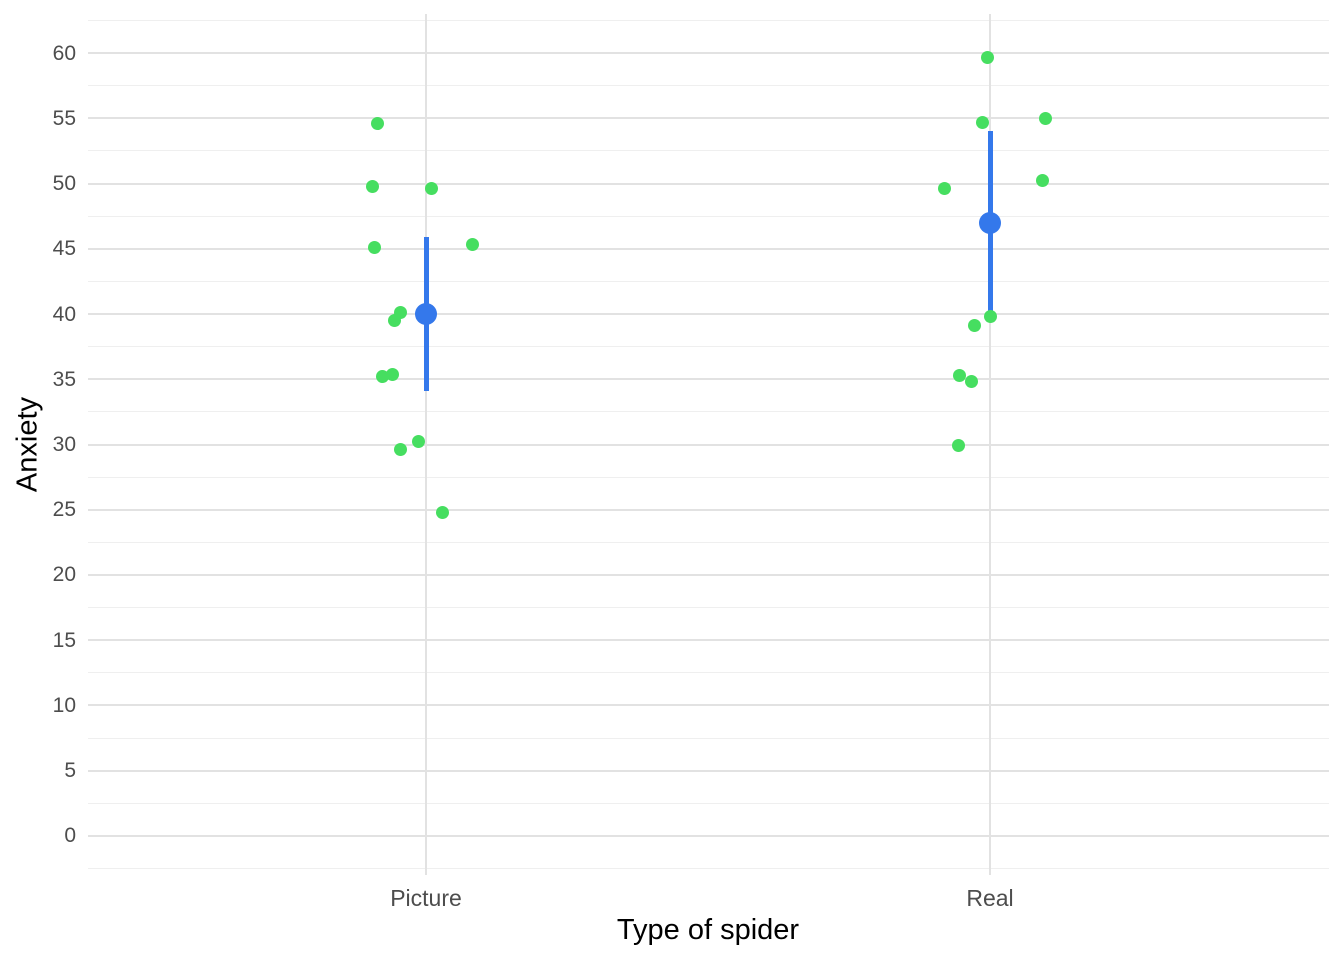 This screenshot has height=960, width=1344. I want to click on y-tick-label: 40, so click(64, 314).